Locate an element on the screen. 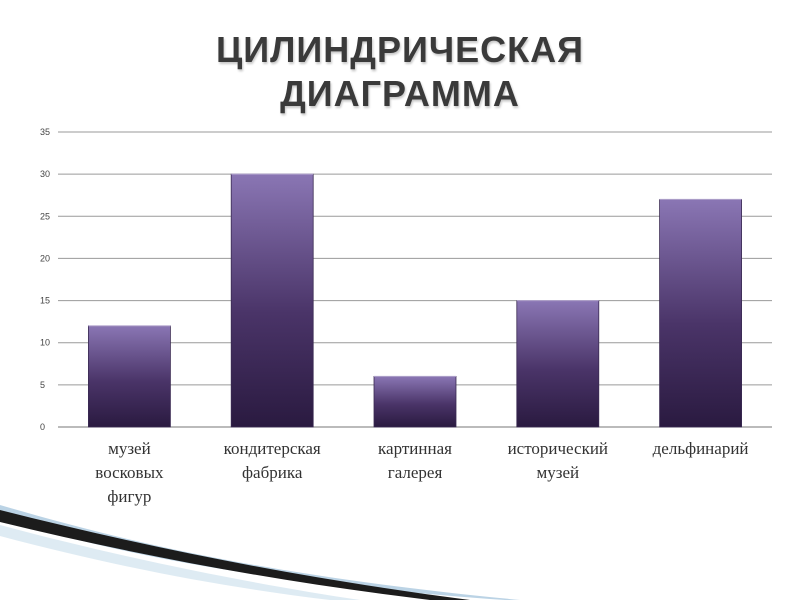 Image resolution: width=800 pixels, height=600 pixels. title-line-1: ЦИЛИНДРИЧЕСКАЯ is located at coordinates (400, 49).